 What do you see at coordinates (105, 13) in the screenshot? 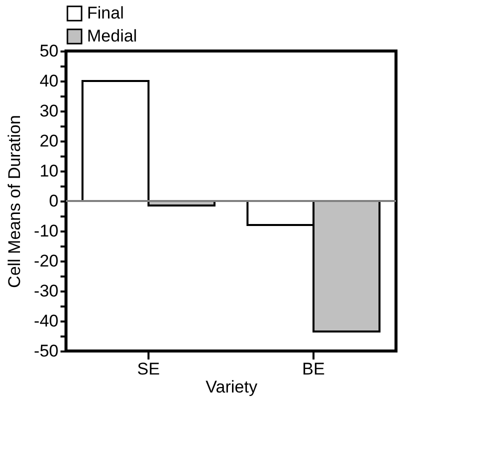
I see `legend-label: Final` at bounding box center [105, 13].